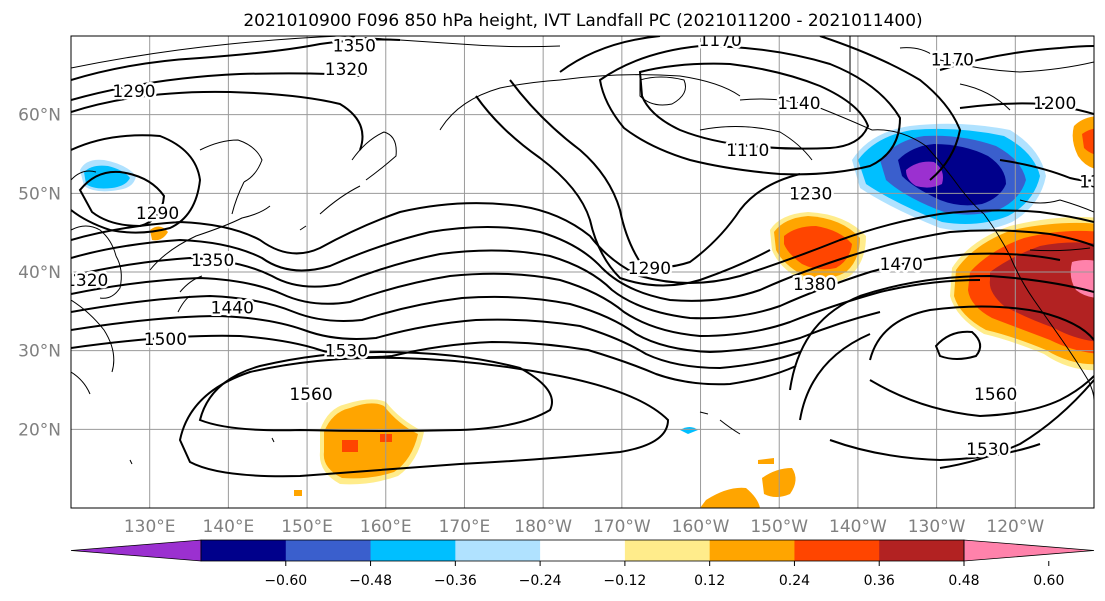 The width and height of the screenshot is (1105, 601). What do you see at coordinates (285, 581) in the screenshot?
I see `colorbar-tick-label: −0.60` at bounding box center [285, 581].